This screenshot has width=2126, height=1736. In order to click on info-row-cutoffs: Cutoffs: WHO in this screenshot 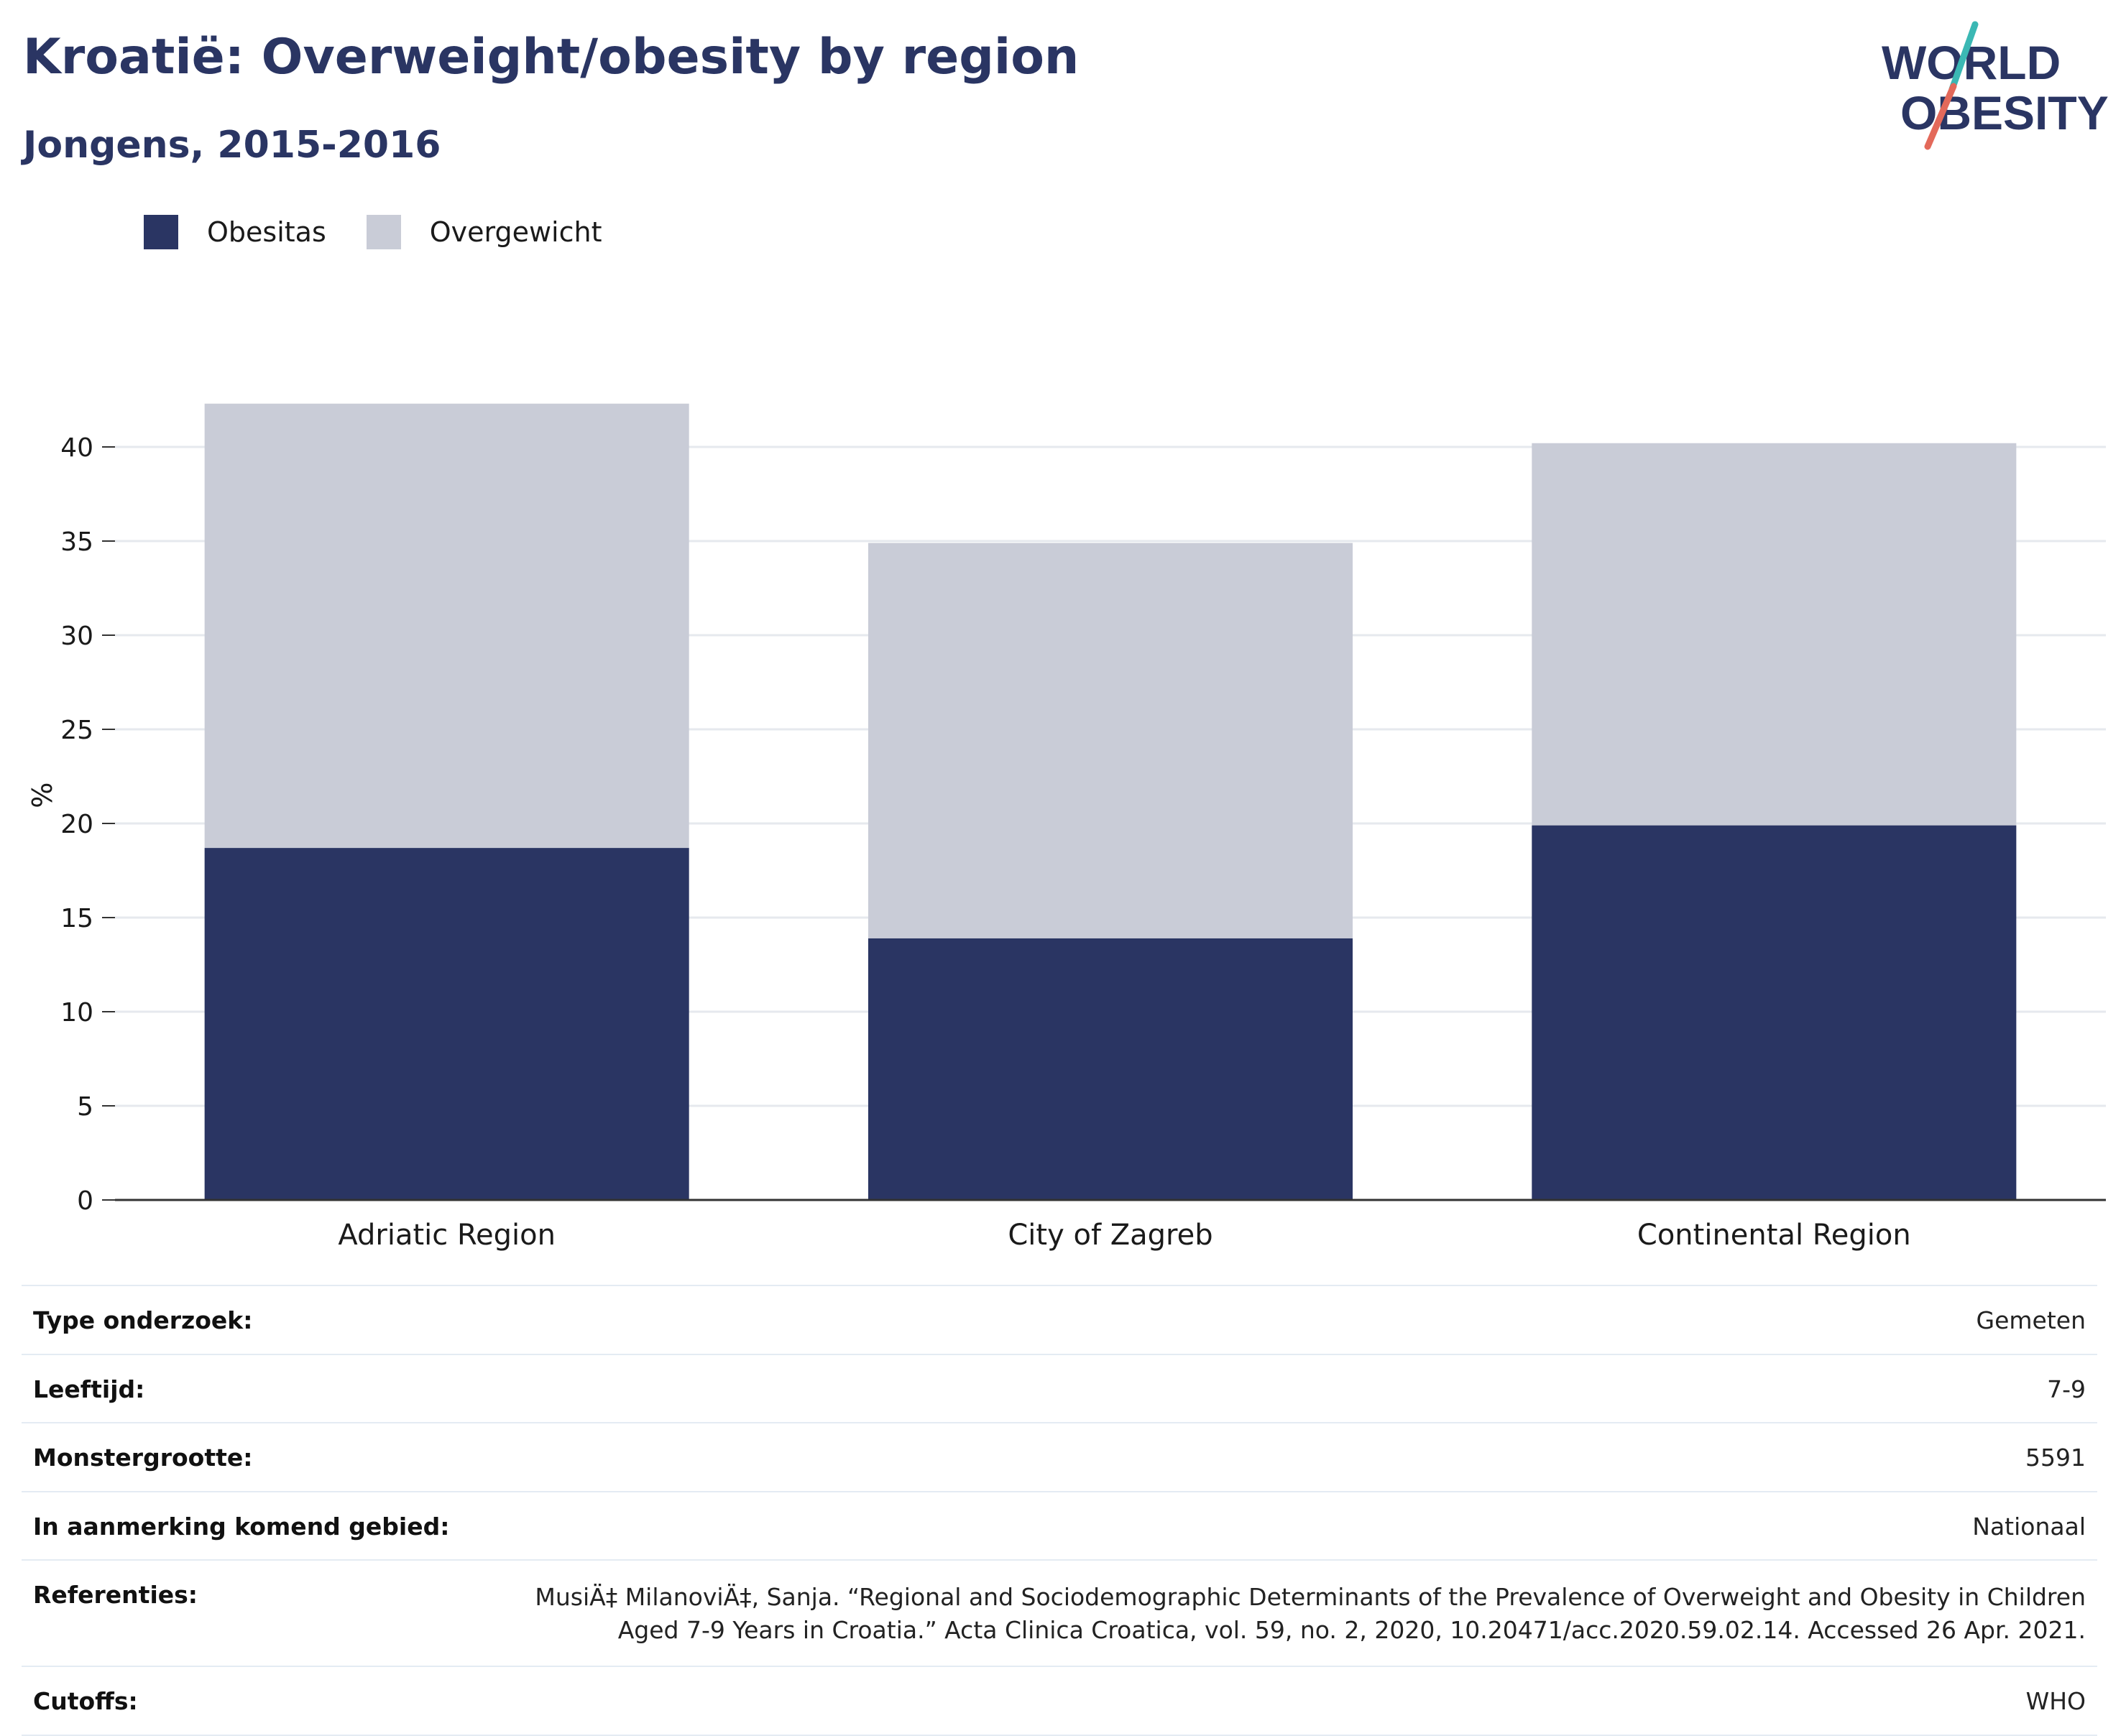, I will do `click(1059, 1702)`.